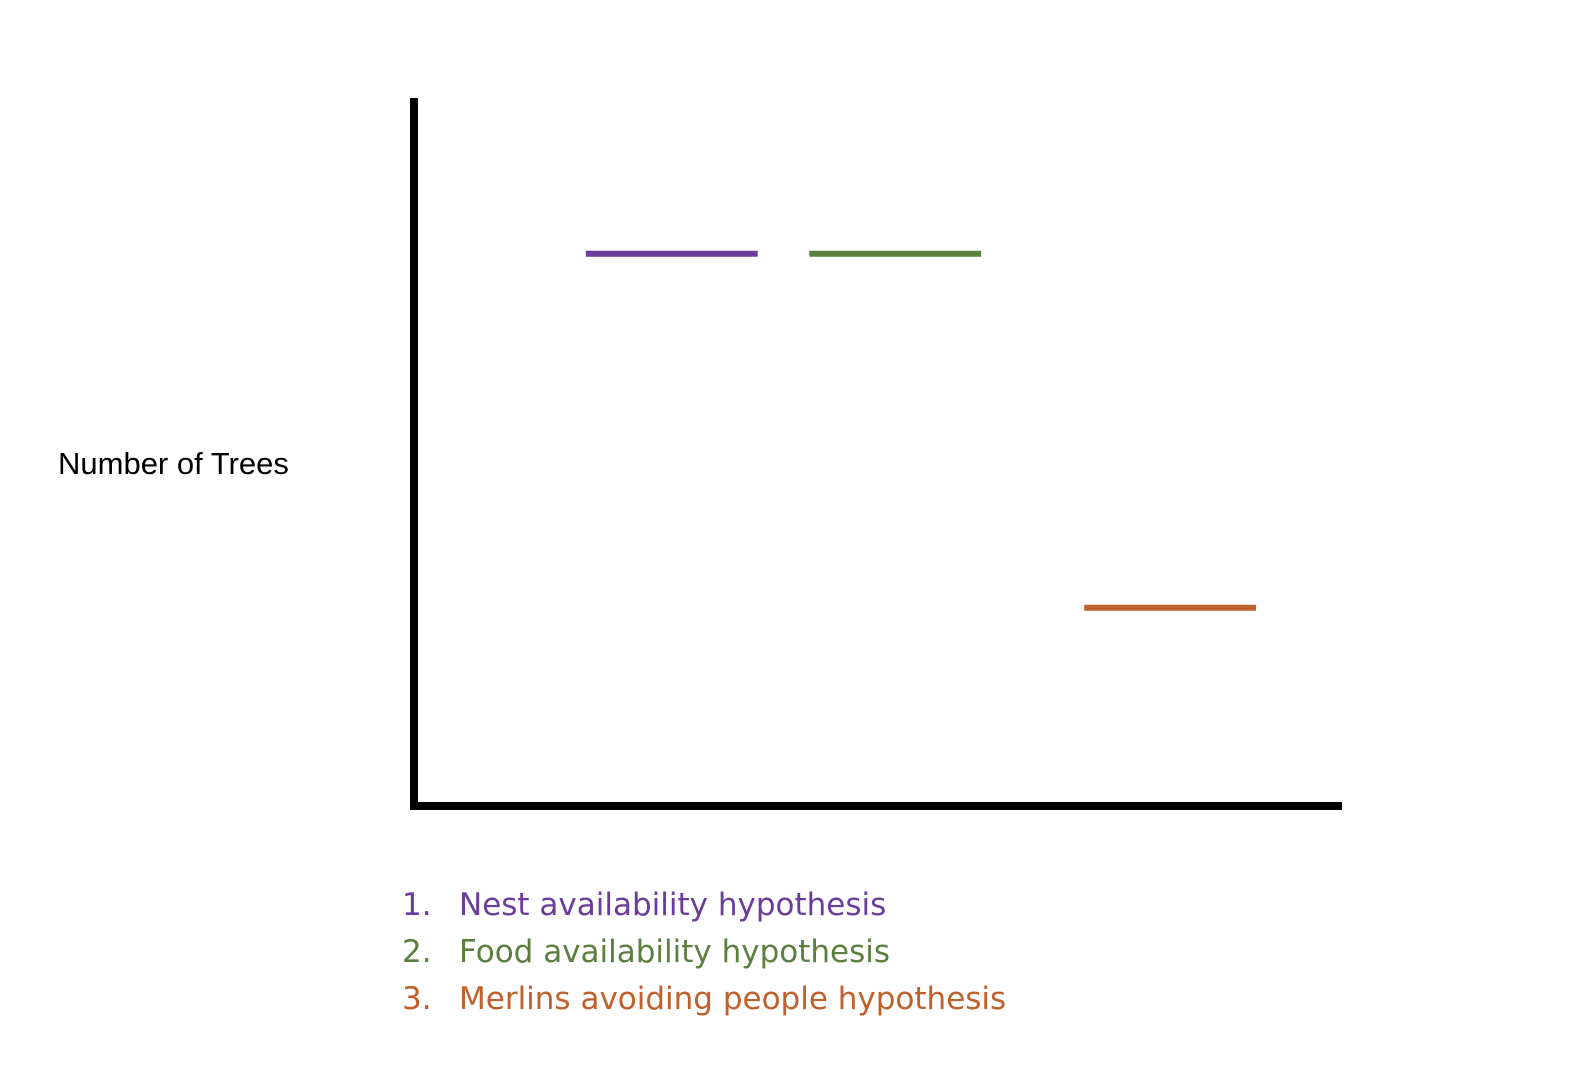 The width and height of the screenshot is (1580, 1074). Describe the element at coordinates (417, 952) in the screenshot. I see `legend-number: 2.` at that location.